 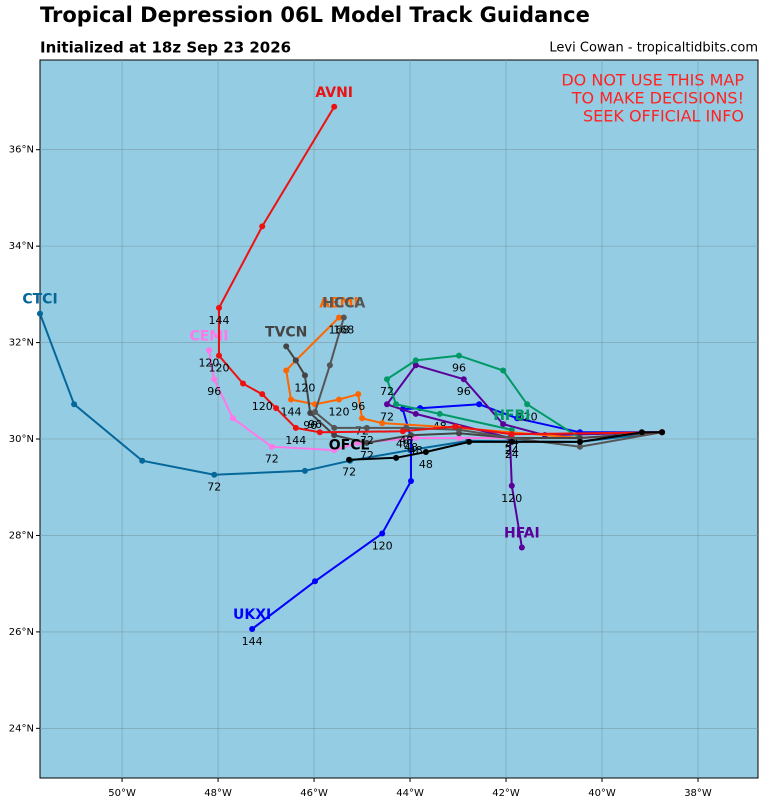 What do you see at coordinates (334, 93) in the screenshot?
I see `series-name: AVNI` at bounding box center [334, 93].